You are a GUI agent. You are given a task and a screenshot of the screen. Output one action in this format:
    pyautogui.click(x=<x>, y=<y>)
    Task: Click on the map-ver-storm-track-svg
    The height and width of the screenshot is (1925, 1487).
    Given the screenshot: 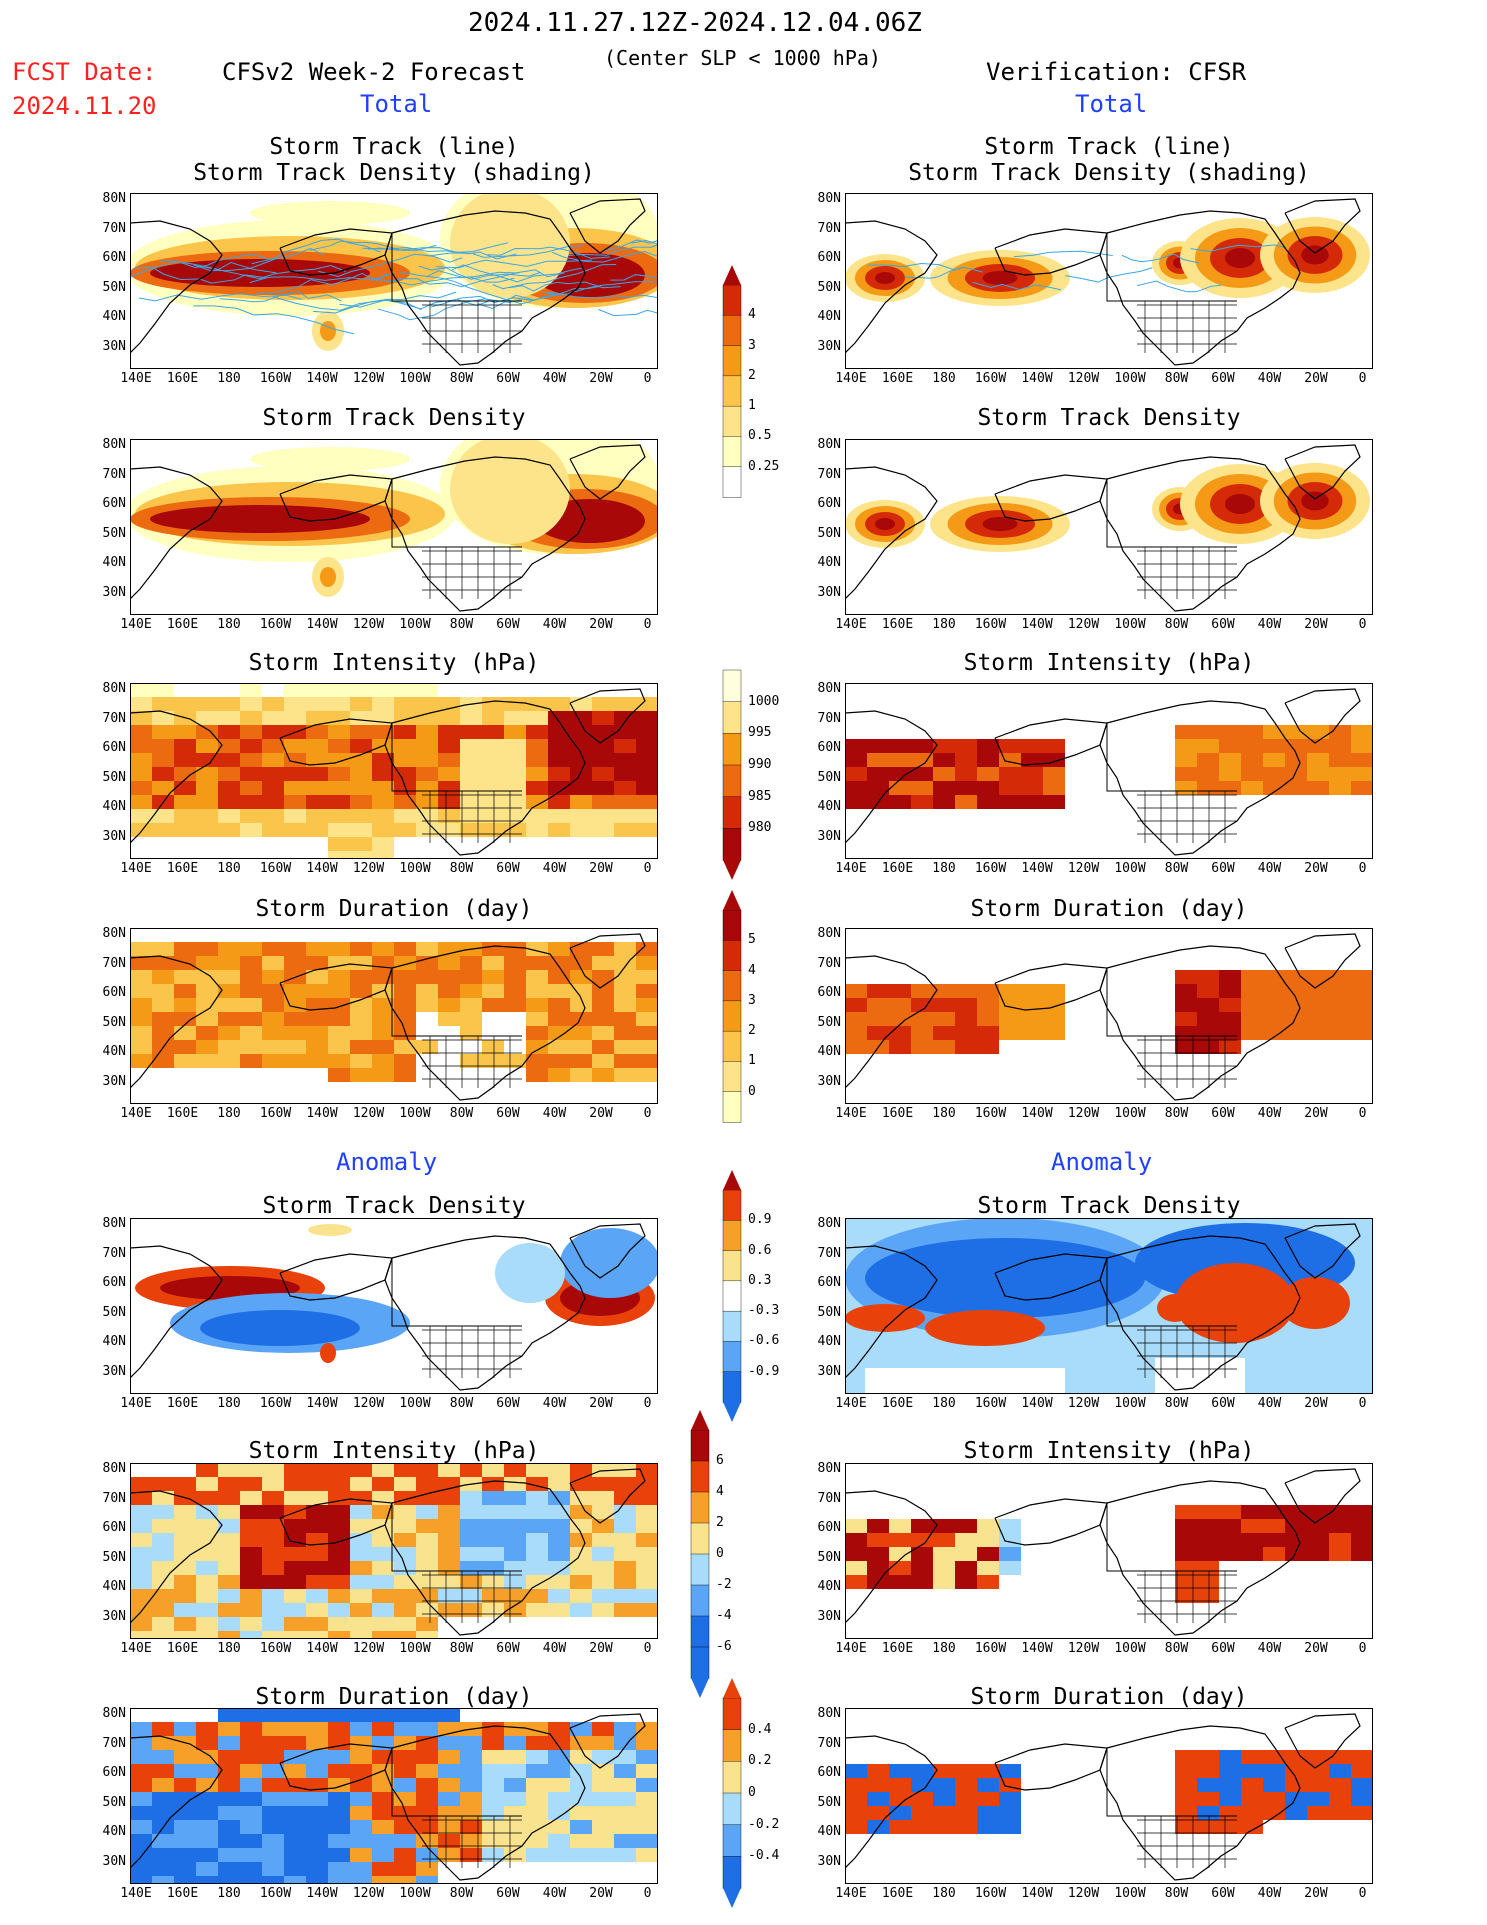 What is the action you would take?
    pyautogui.click(x=1107, y=282)
    